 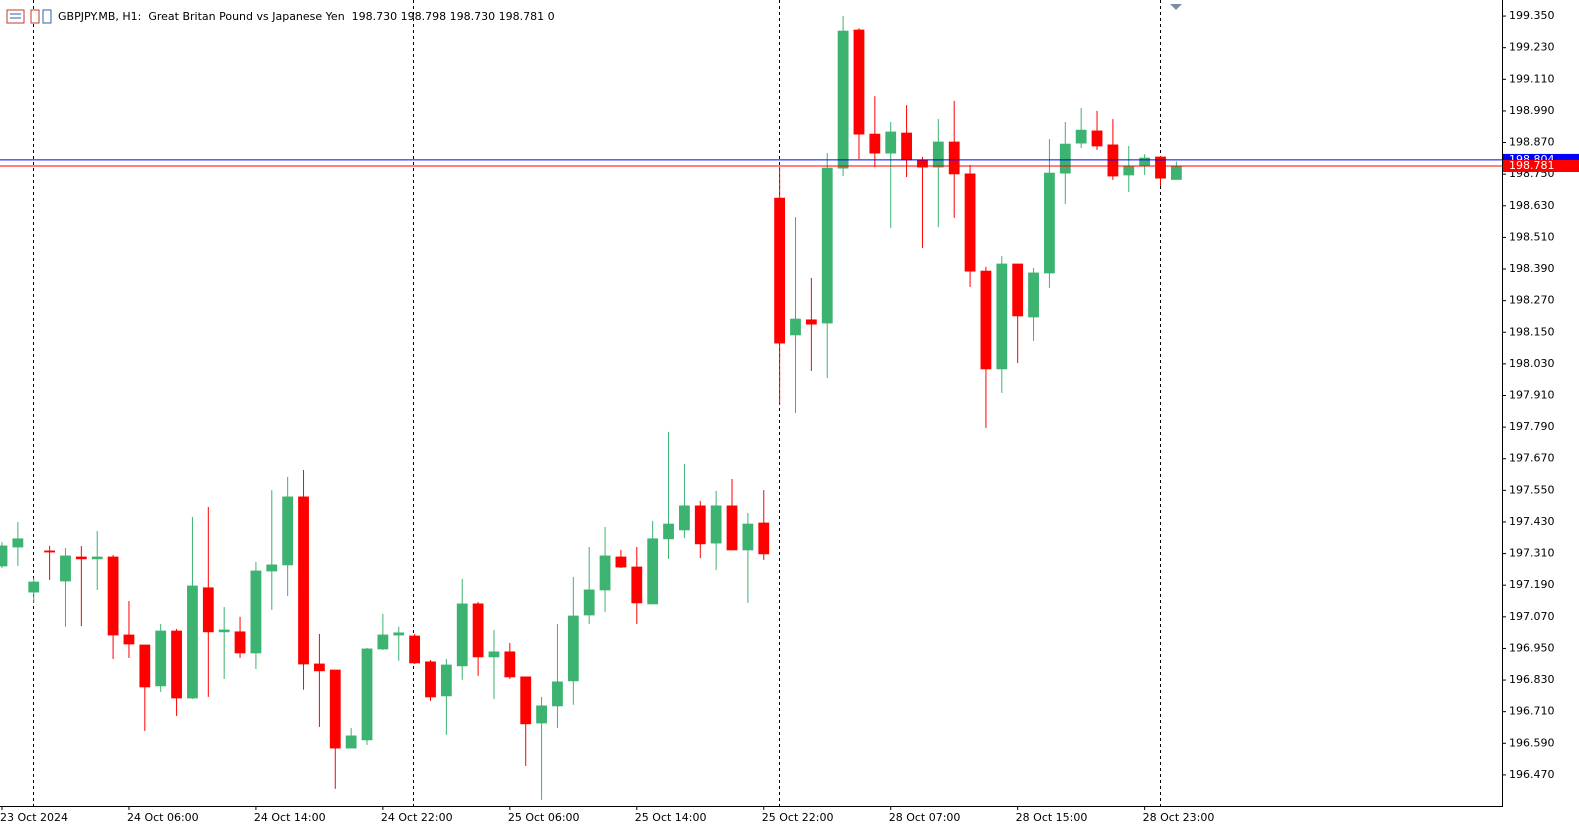 I want to click on x-tick-label: 24 Oct 14:00, so click(x=290, y=817).